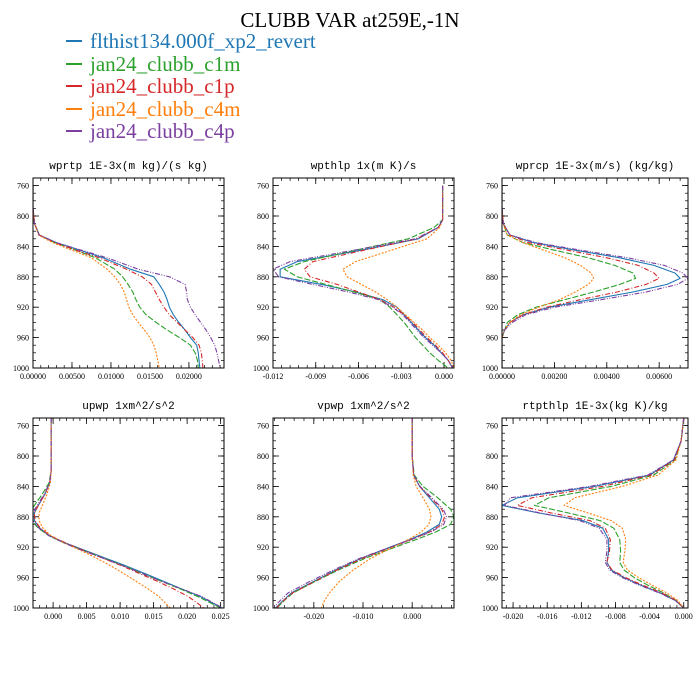 The height and width of the screenshot is (700, 700). What do you see at coordinates (165, 63) in the screenshot?
I see `legend-label: jan24_clubb_c1m` at bounding box center [165, 63].